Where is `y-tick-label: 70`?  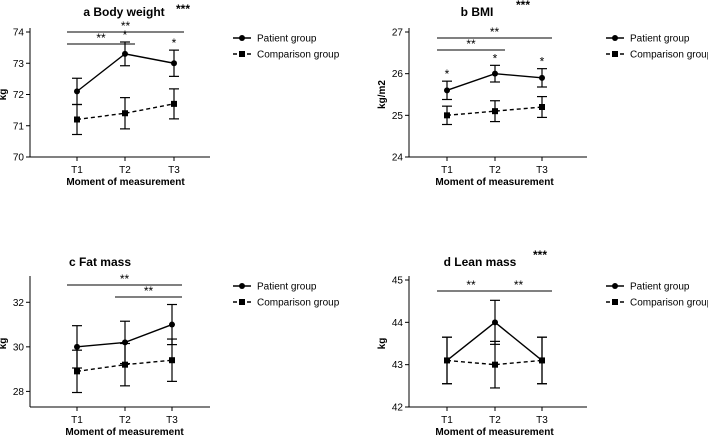
y-tick-label: 70 is located at coordinates (19, 158).